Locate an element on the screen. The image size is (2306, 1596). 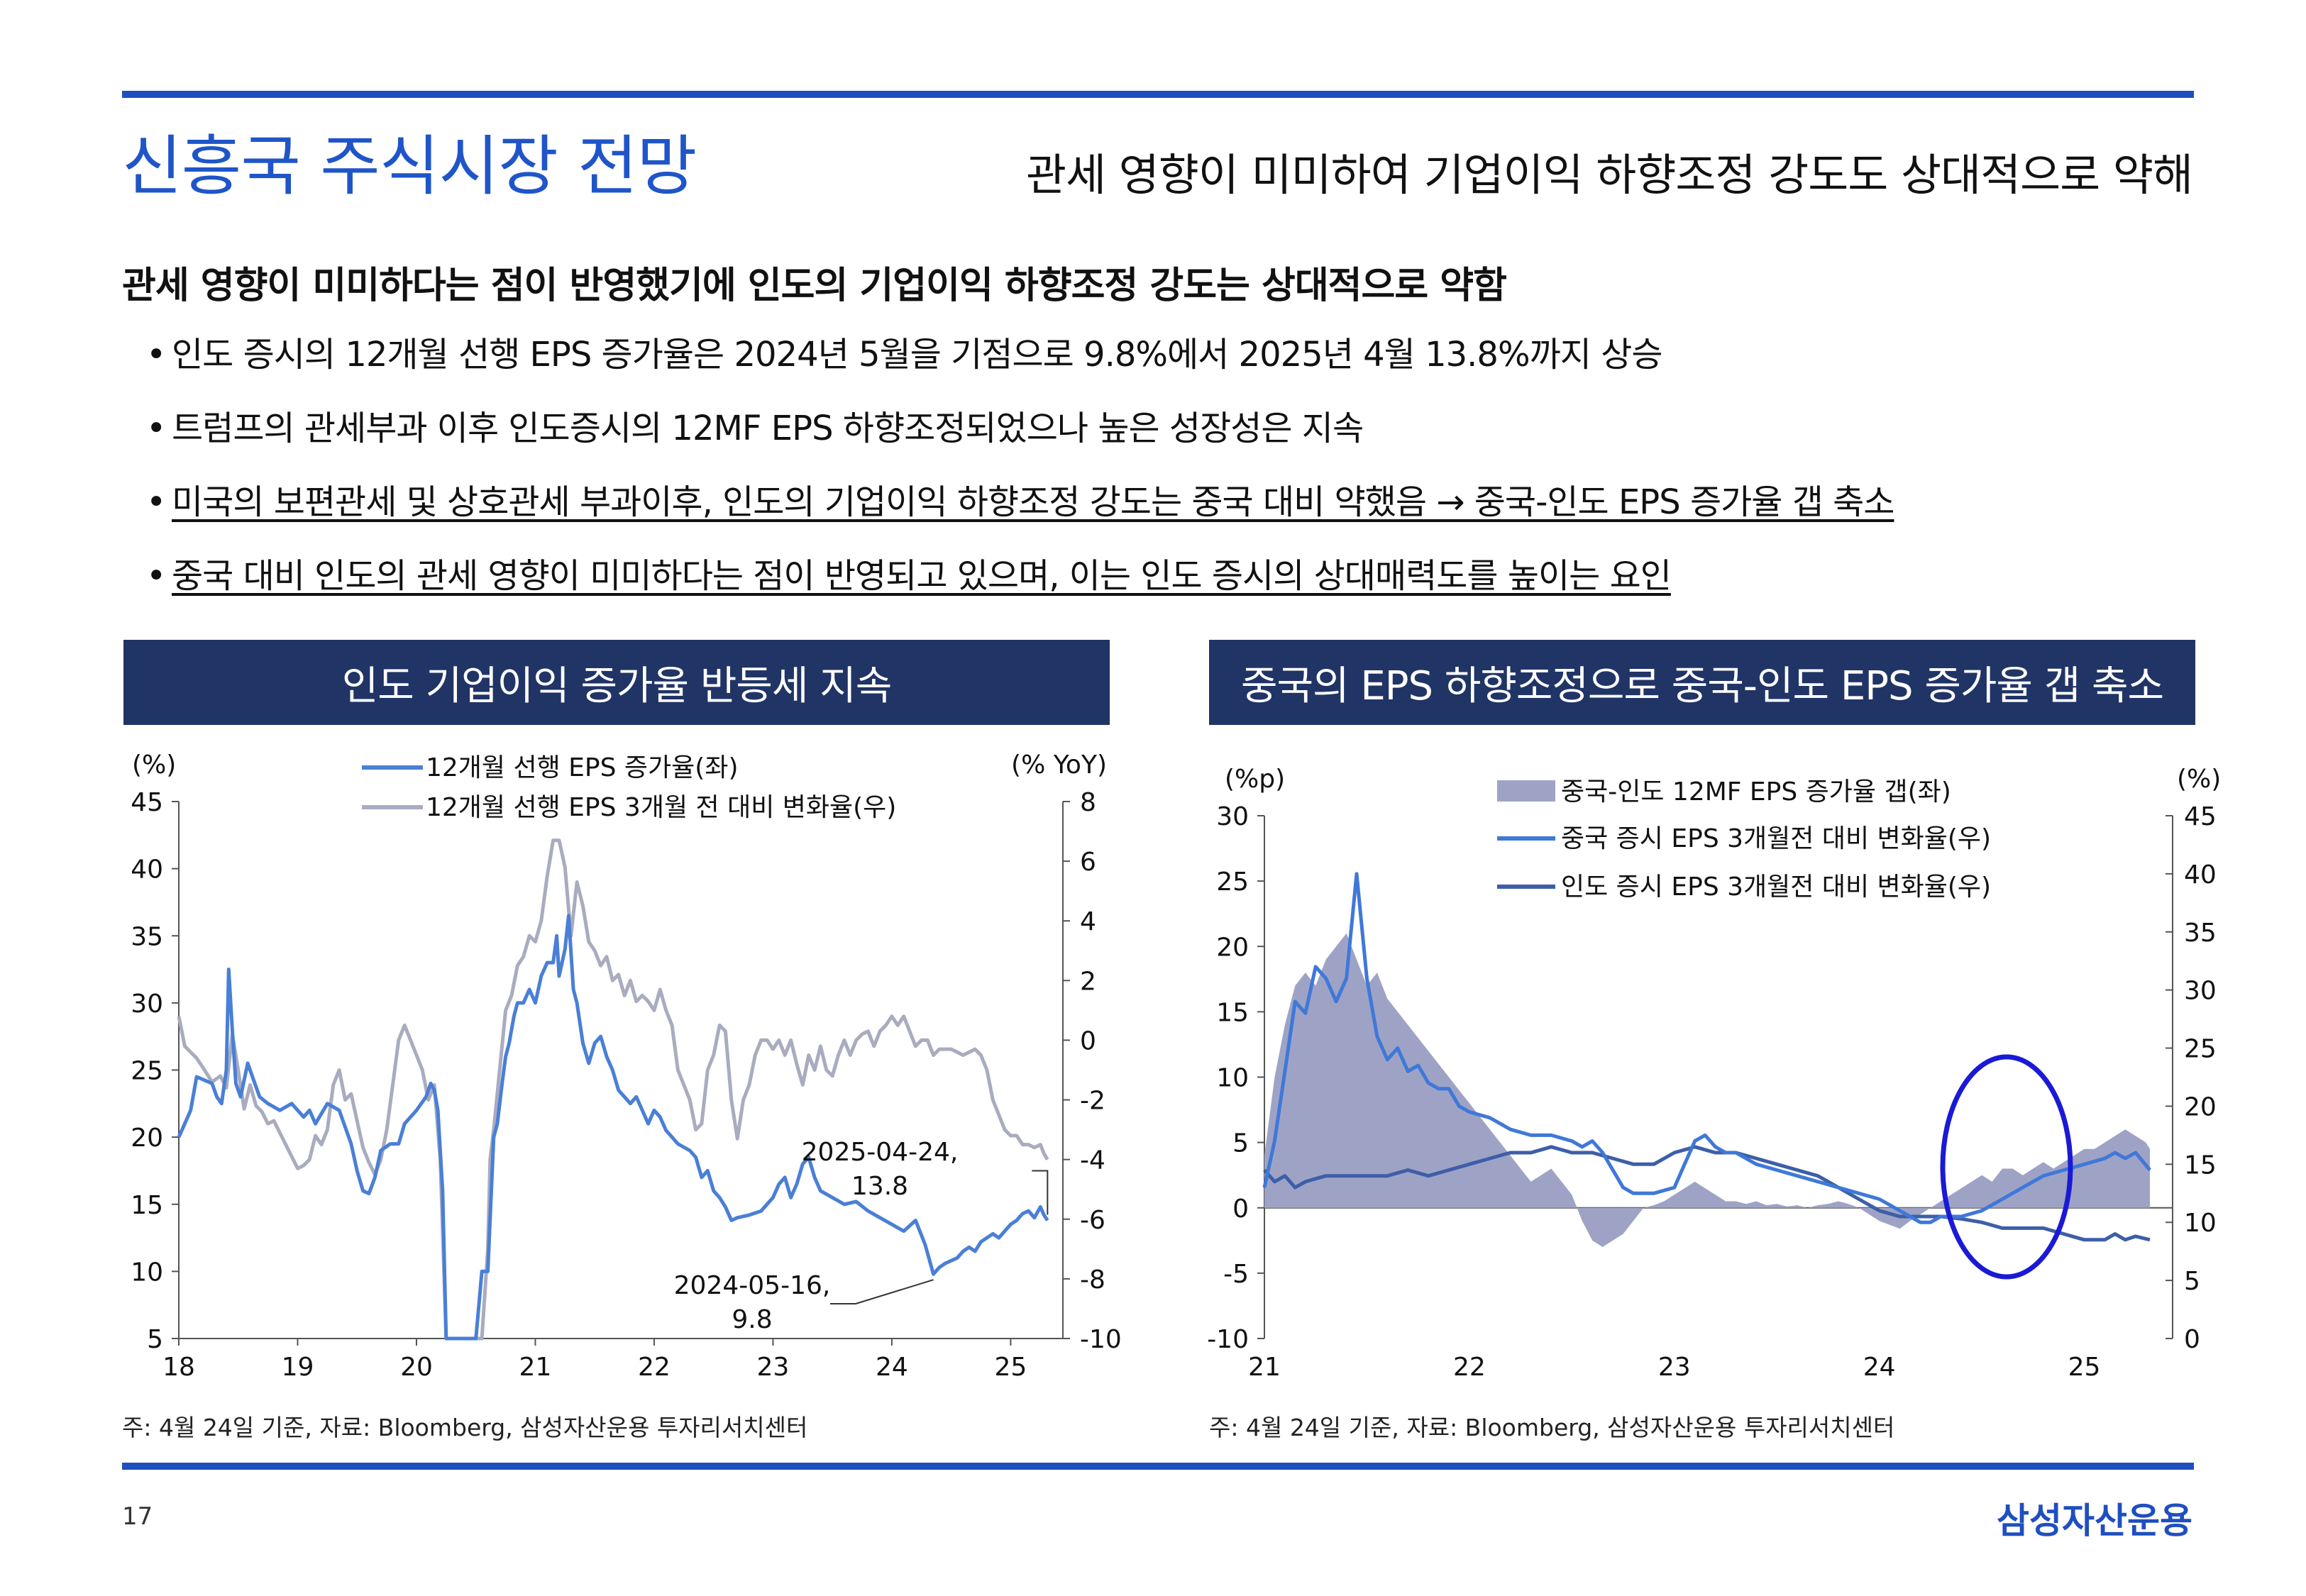
top-rule is located at coordinates (1158, 95).